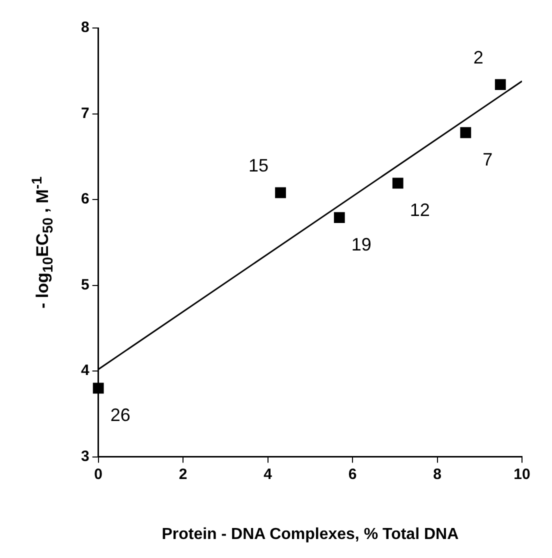 Image resolution: width=552 pixels, height=558 pixels. I want to click on y-tick-label: 3, so click(85, 456).